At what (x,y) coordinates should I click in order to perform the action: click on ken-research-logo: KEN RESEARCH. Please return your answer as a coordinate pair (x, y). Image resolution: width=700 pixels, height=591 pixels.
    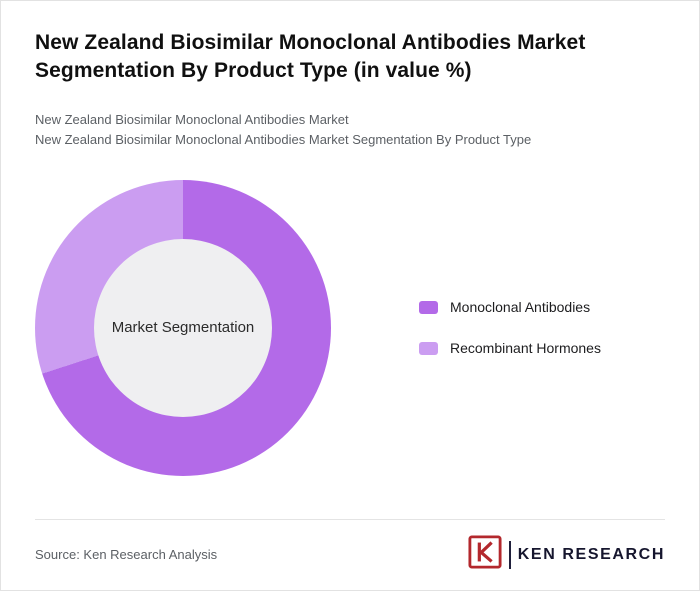
    Looking at the image, I should click on (566, 554).